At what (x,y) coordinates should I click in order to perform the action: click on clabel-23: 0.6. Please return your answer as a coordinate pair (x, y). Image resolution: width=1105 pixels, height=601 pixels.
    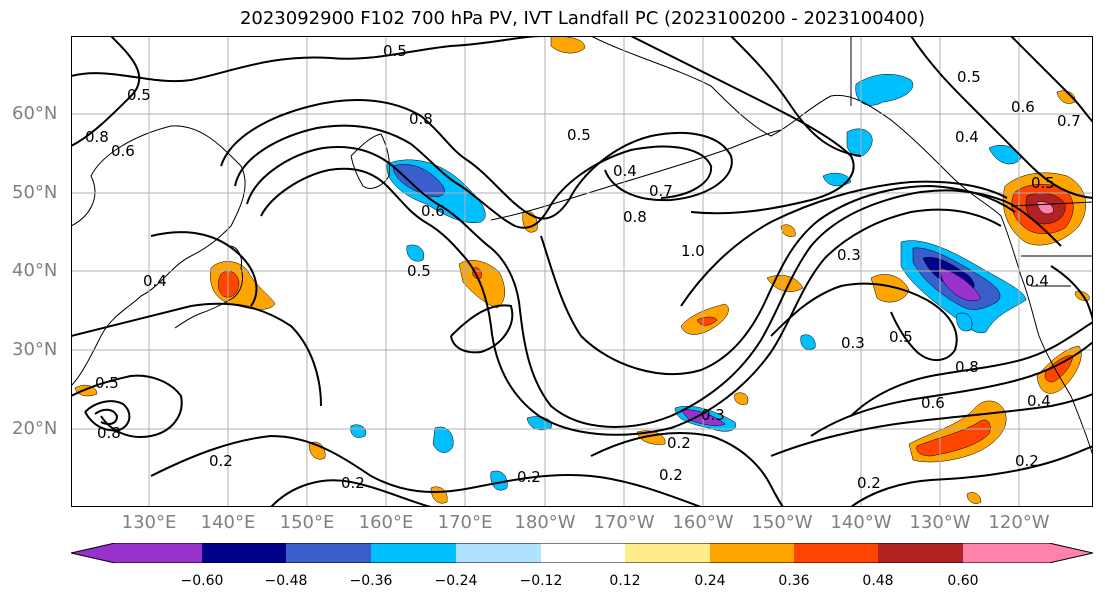
    Looking at the image, I should click on (933, 403).